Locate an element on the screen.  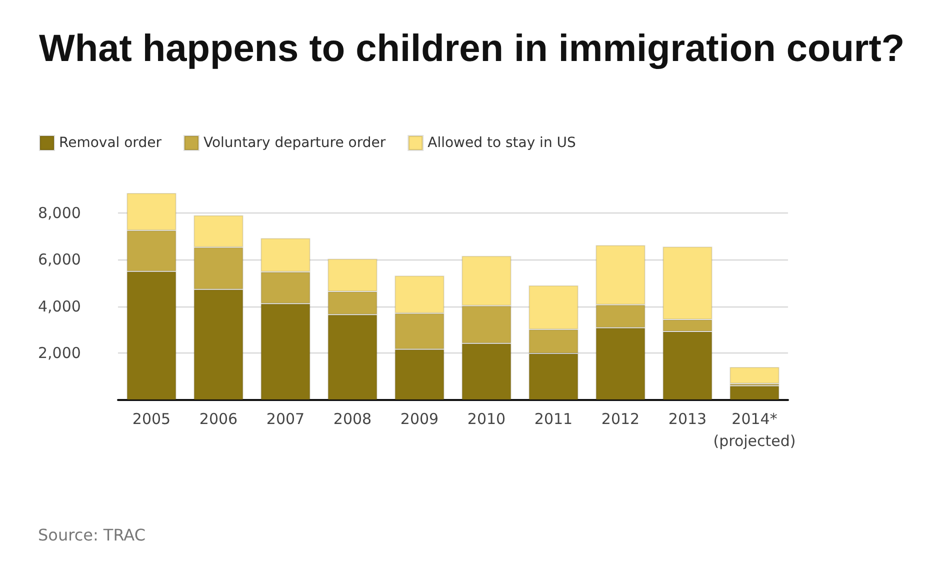
x-tick-label: 2006 is located at coordinates (218, 419).